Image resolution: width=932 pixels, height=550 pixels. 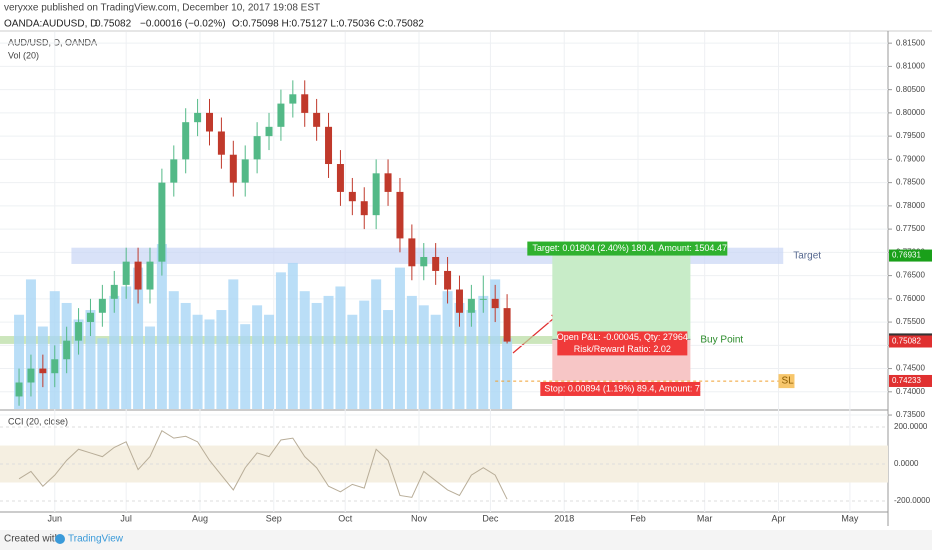 I want to click on x-tick-label: Oct, so click(x=345, y=518).